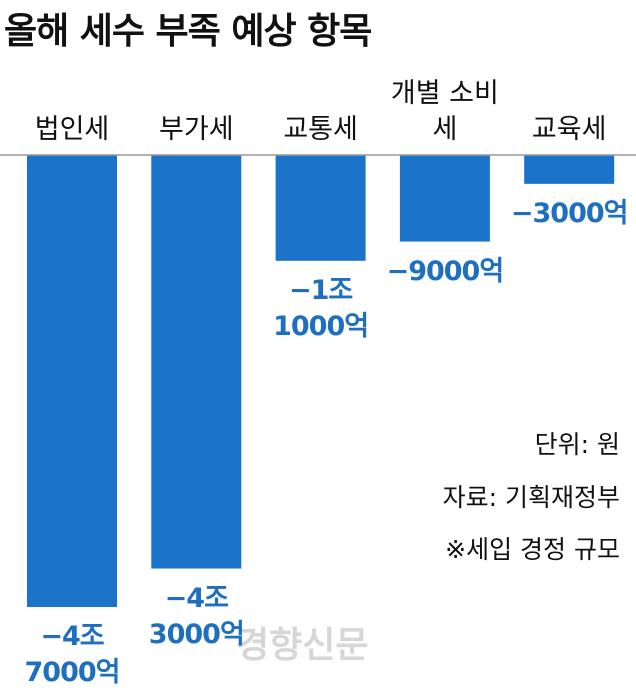  Describe the element at coordinates (569, 213) in the screenshot. I see `value-label: −3000억` at that location.